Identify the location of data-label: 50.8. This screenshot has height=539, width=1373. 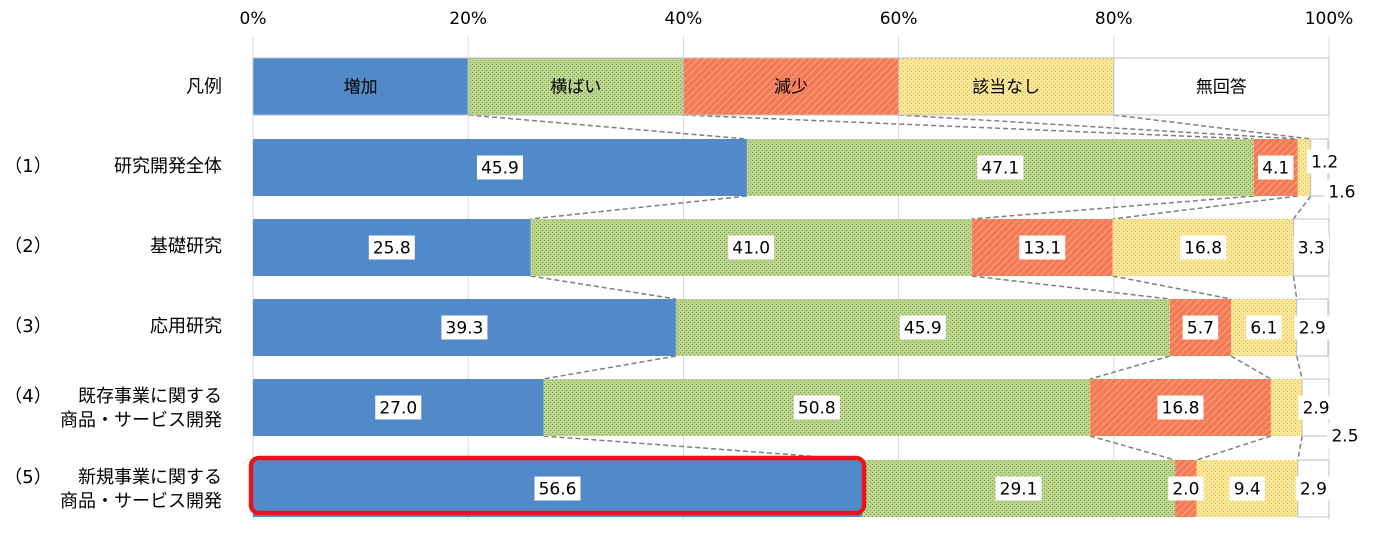
(817, 409).